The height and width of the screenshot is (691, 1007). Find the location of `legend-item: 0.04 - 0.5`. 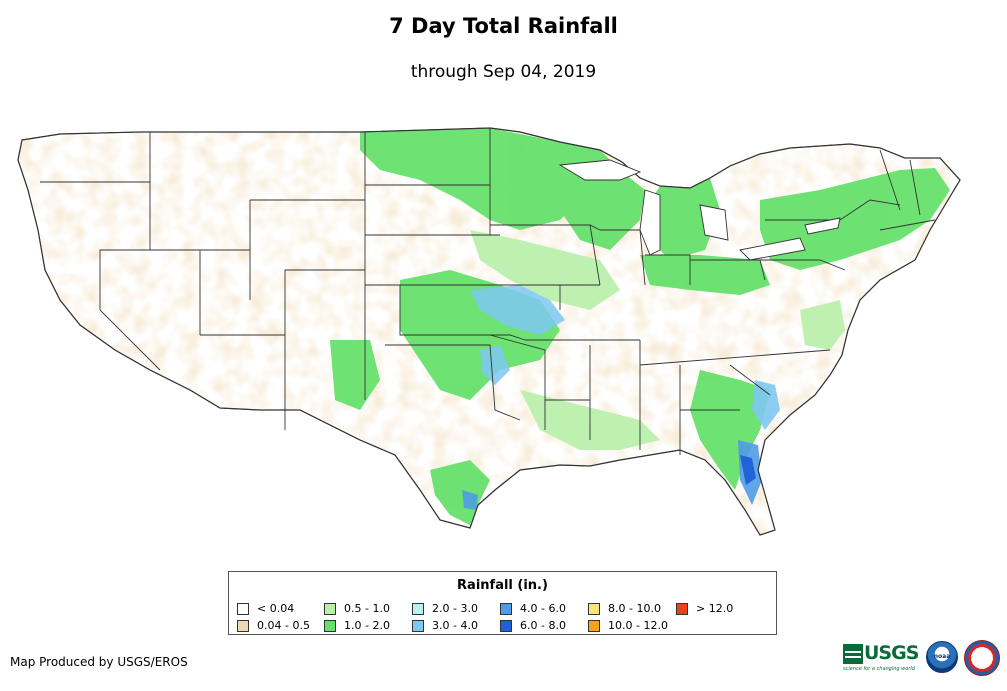

legend-item: 0.04 - 0.5 is located at coordinates (280, 625).